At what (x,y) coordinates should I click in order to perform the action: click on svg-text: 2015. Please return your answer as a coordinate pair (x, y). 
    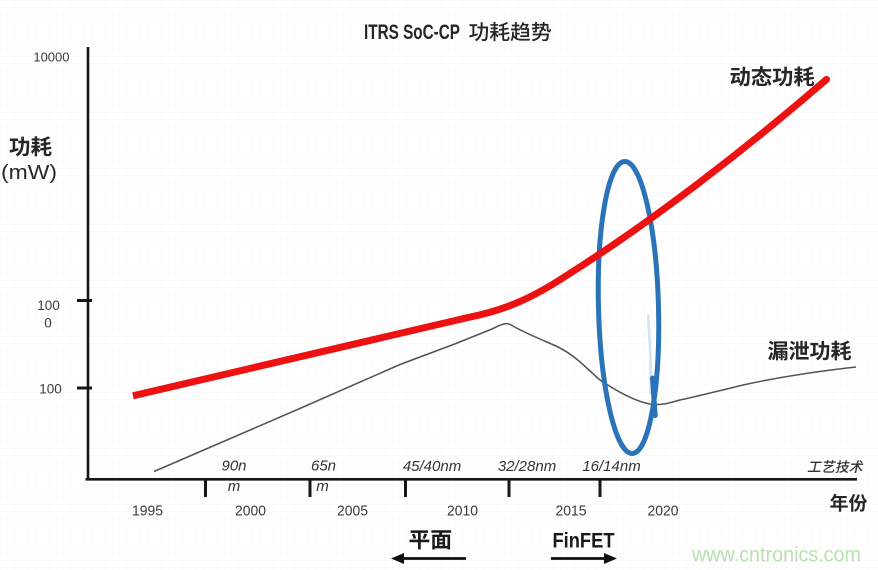
    Looking at the image, I should click on (571, 511).